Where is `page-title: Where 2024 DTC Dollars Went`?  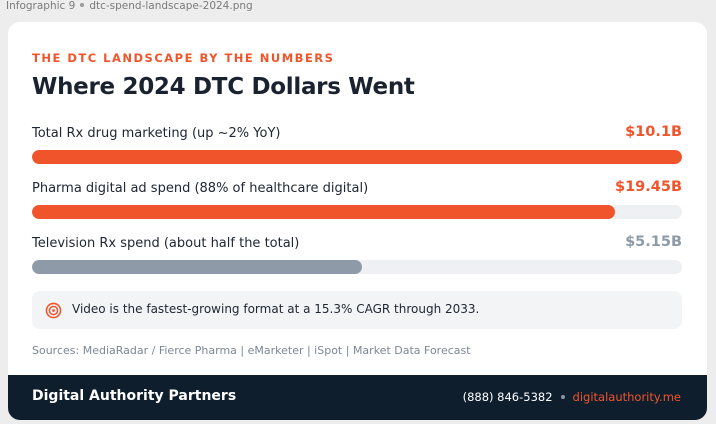 page-title: Where 2024 DTC Dollars Went is located at coordinates (223, 87).